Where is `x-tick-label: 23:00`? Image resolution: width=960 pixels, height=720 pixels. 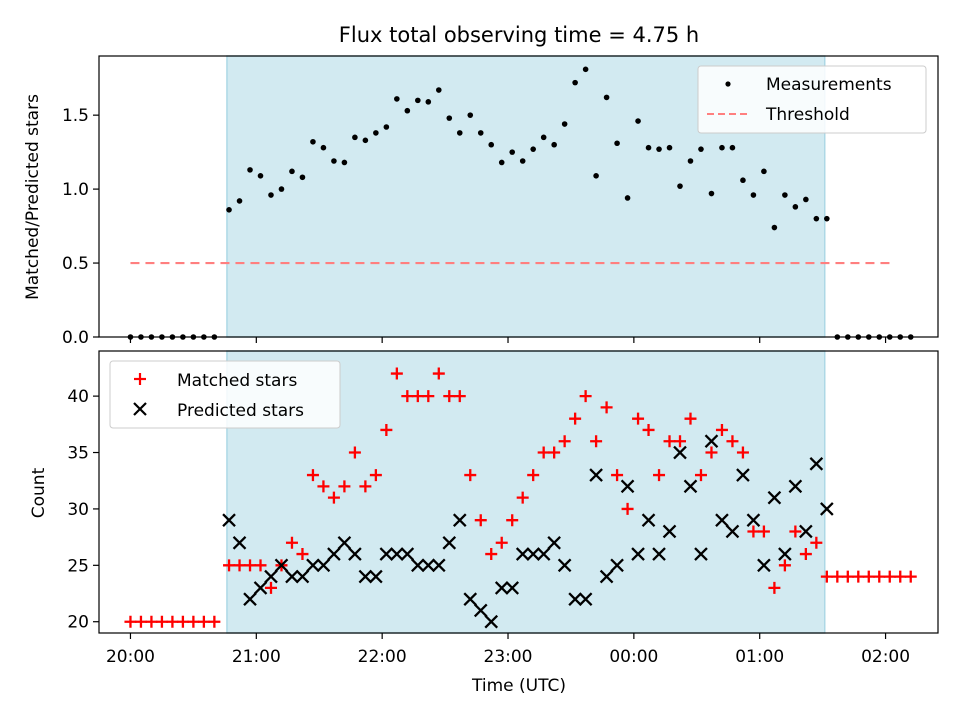
x-tick-label: 23:00 is located at coordinates (508, 657).